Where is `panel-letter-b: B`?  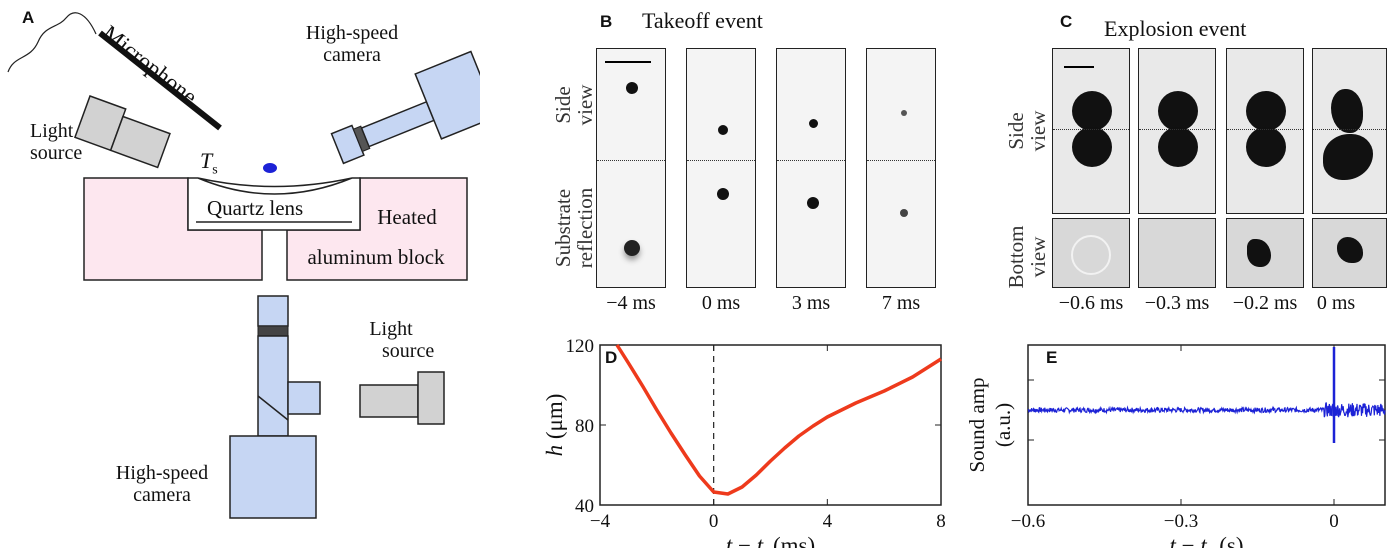
panel-letter-b: B is located at coordinates (606, 21).